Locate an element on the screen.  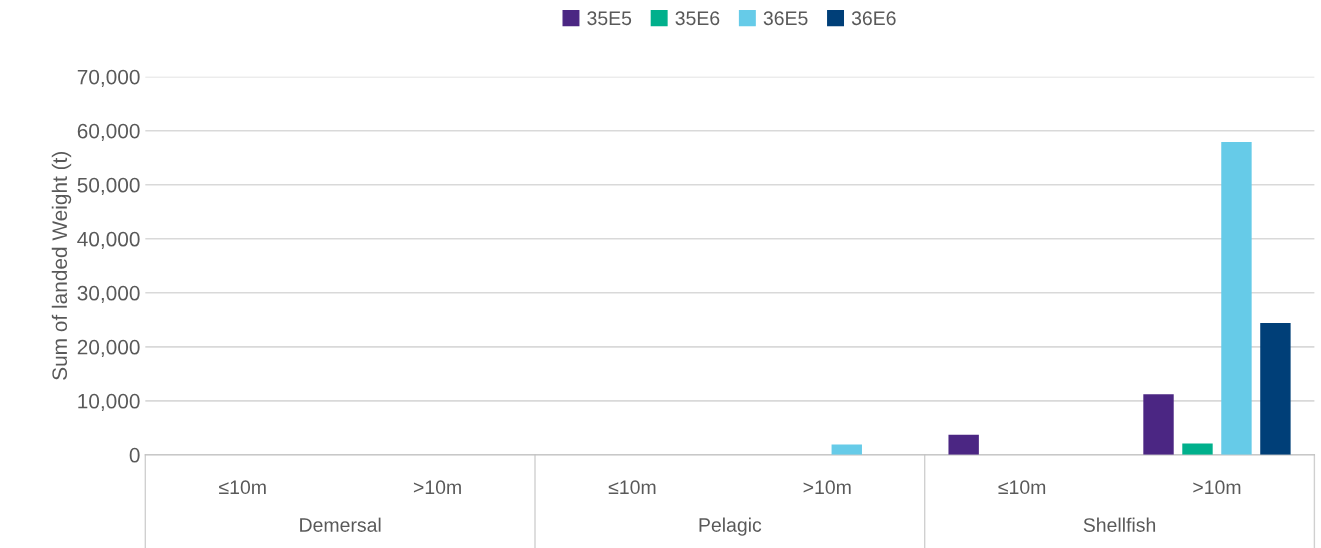
y-tick-label: 60,000 is located at coordinates (108, 132).